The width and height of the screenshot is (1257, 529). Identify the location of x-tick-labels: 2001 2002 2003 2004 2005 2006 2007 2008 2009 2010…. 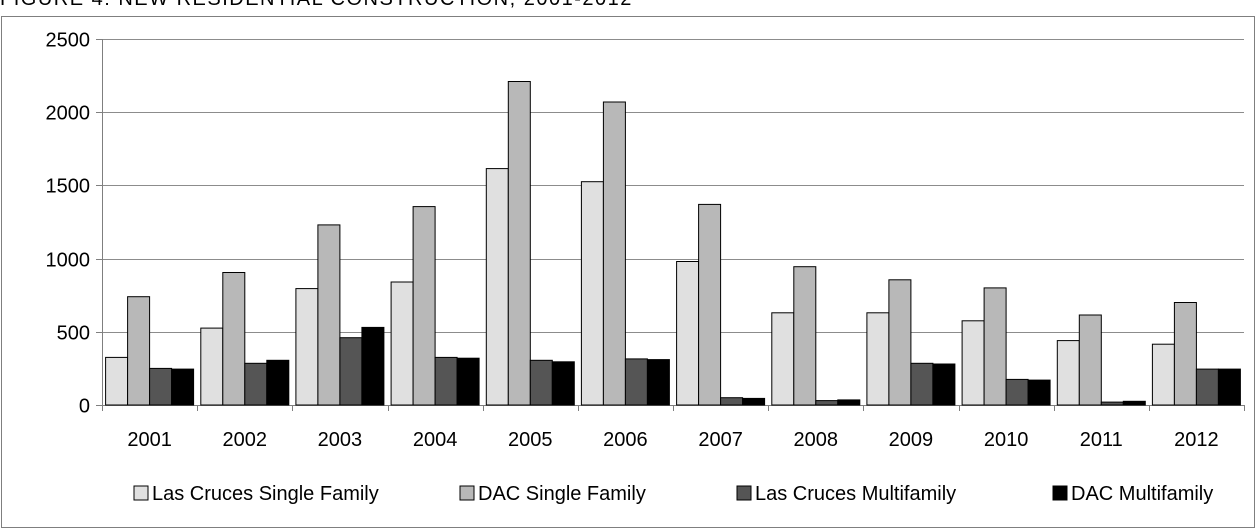
(672, 440).